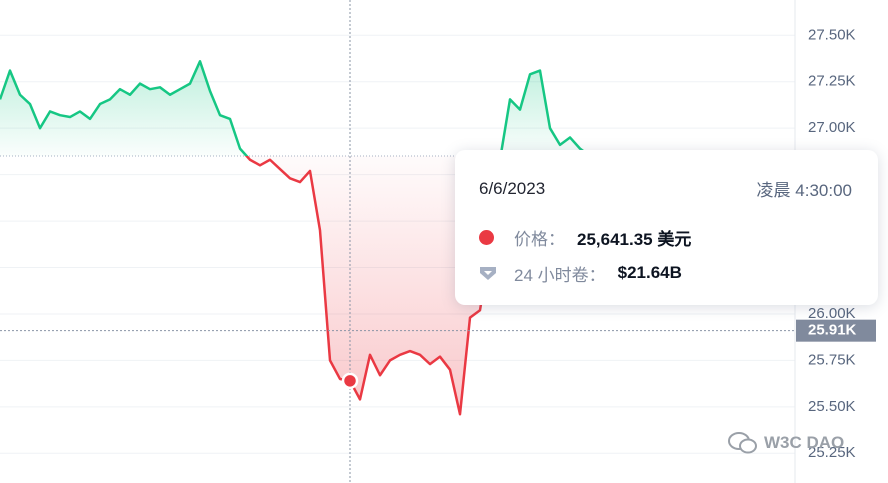  Describe the element at coordinates (742, 443) in the screenshot. I see `watermark-icon` at that location.